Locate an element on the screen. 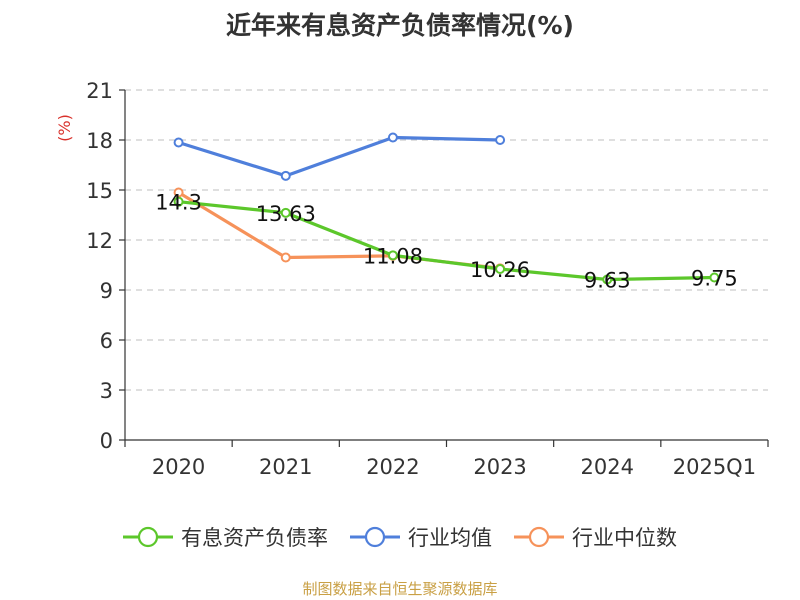  y-tick-label: 6 is located at coordinates (106, 341).